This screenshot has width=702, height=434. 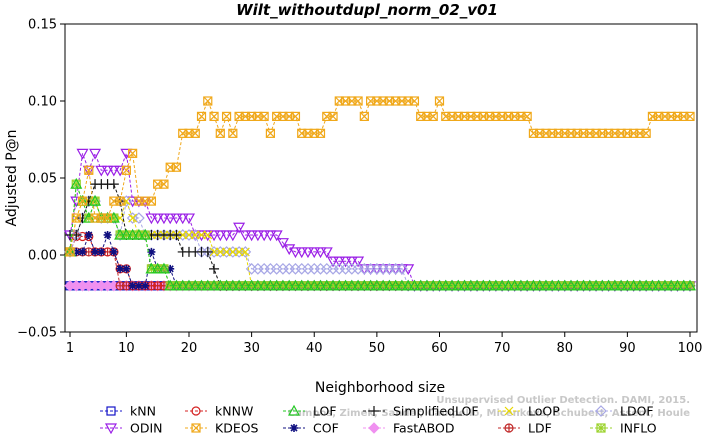 I want to click on x-tick-label: 80, so click(x=564, y=348).